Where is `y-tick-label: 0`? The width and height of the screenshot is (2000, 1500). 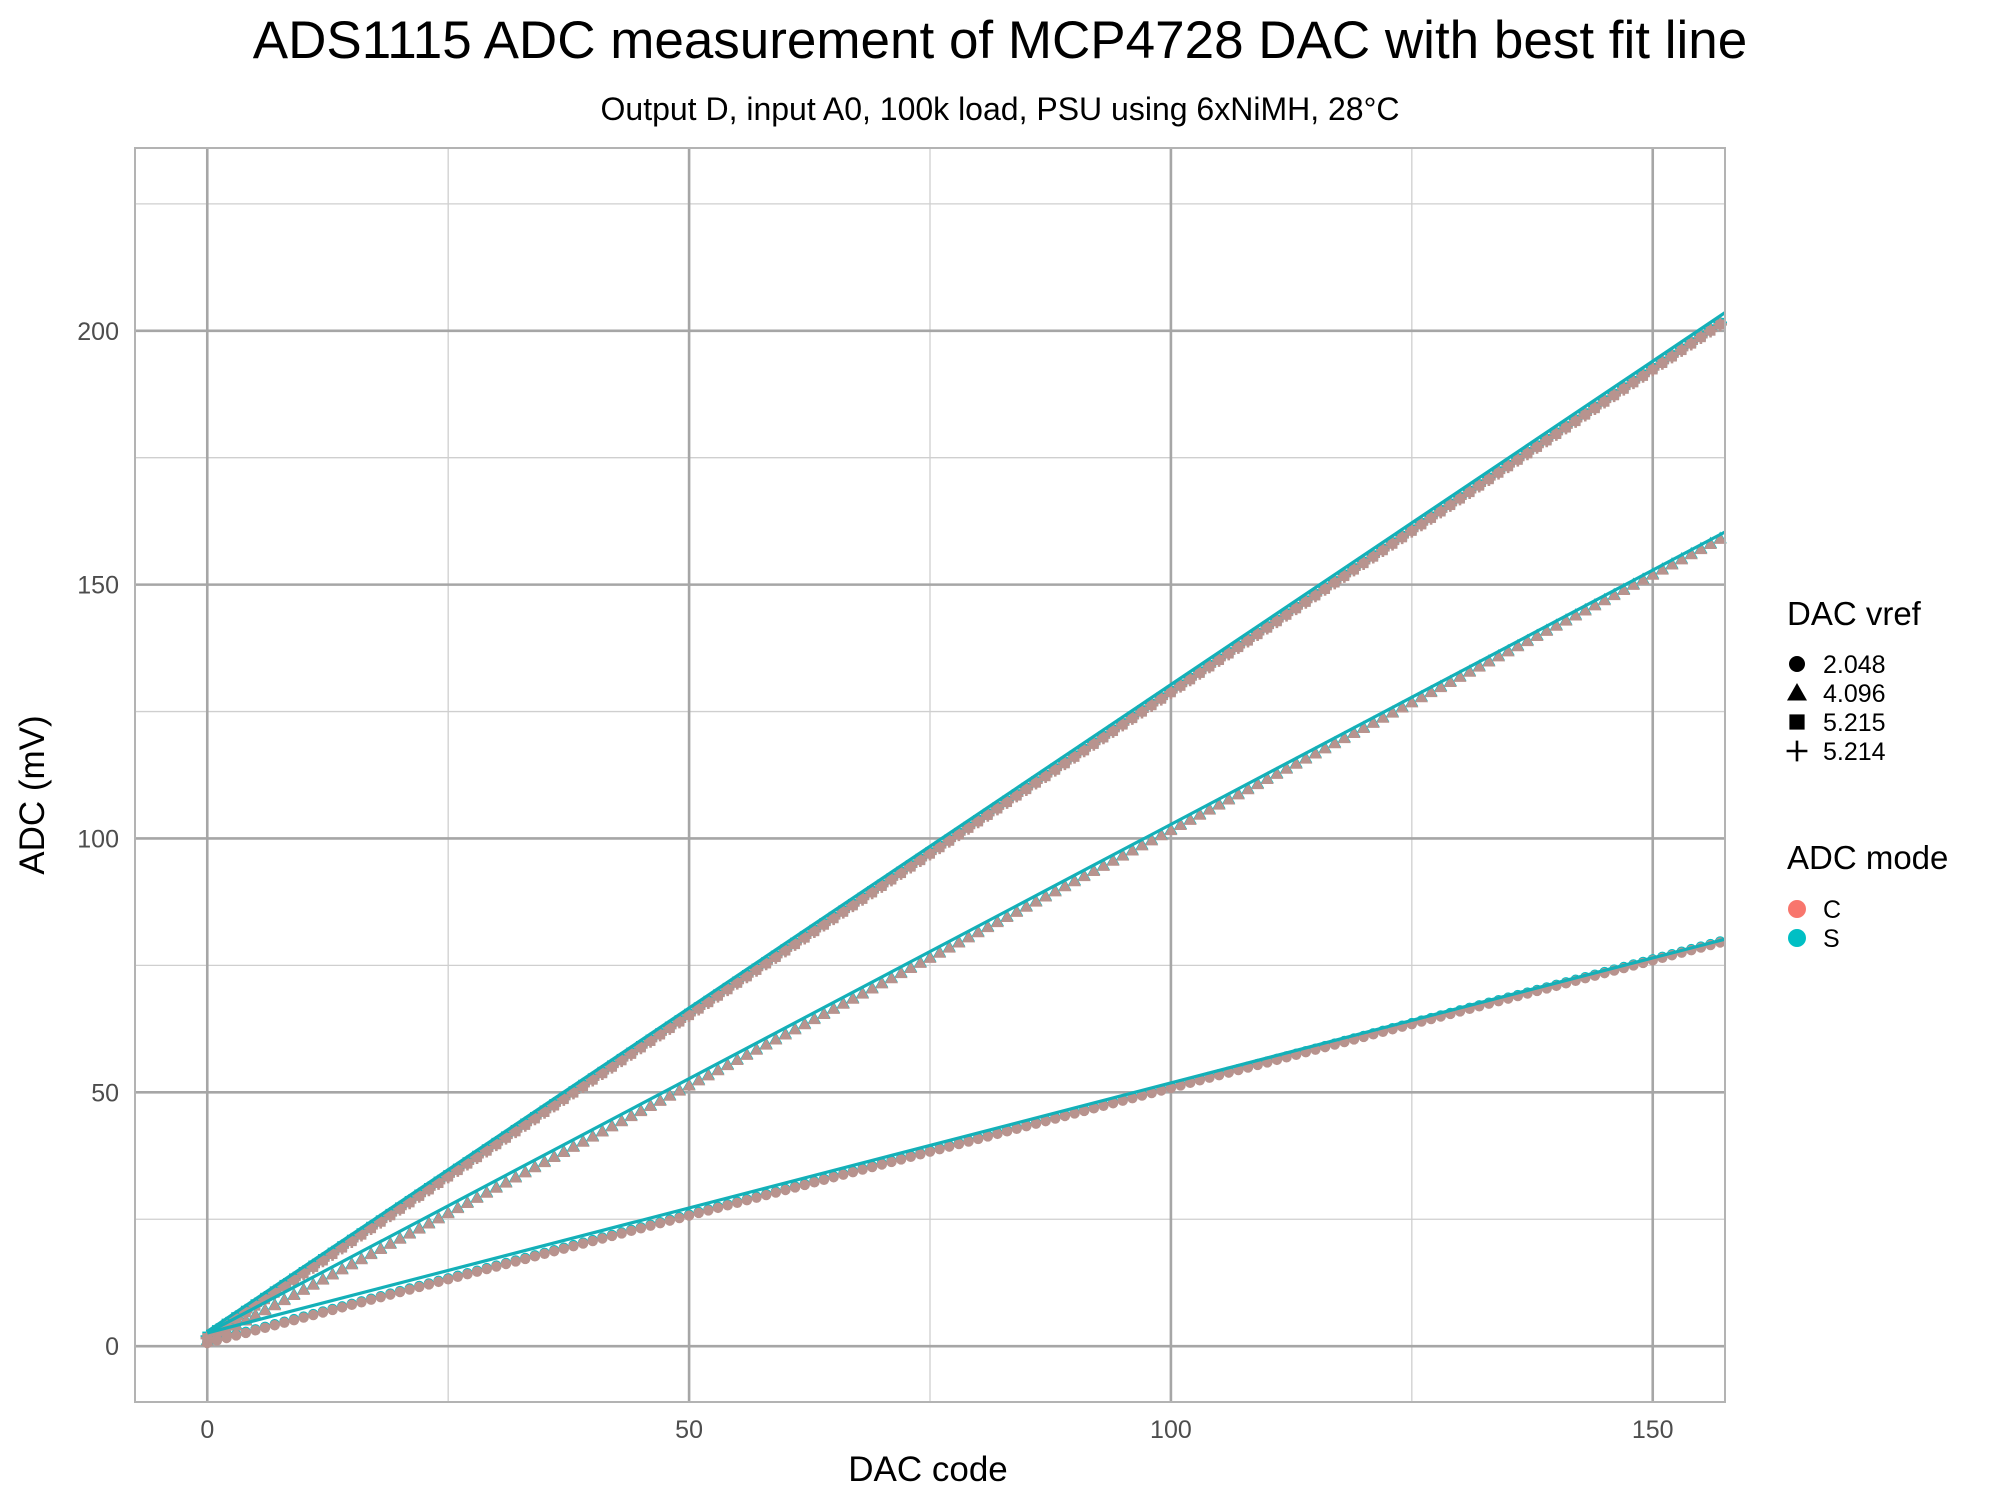 y-tick-label: 0 is located at coordinates (112, 1347).